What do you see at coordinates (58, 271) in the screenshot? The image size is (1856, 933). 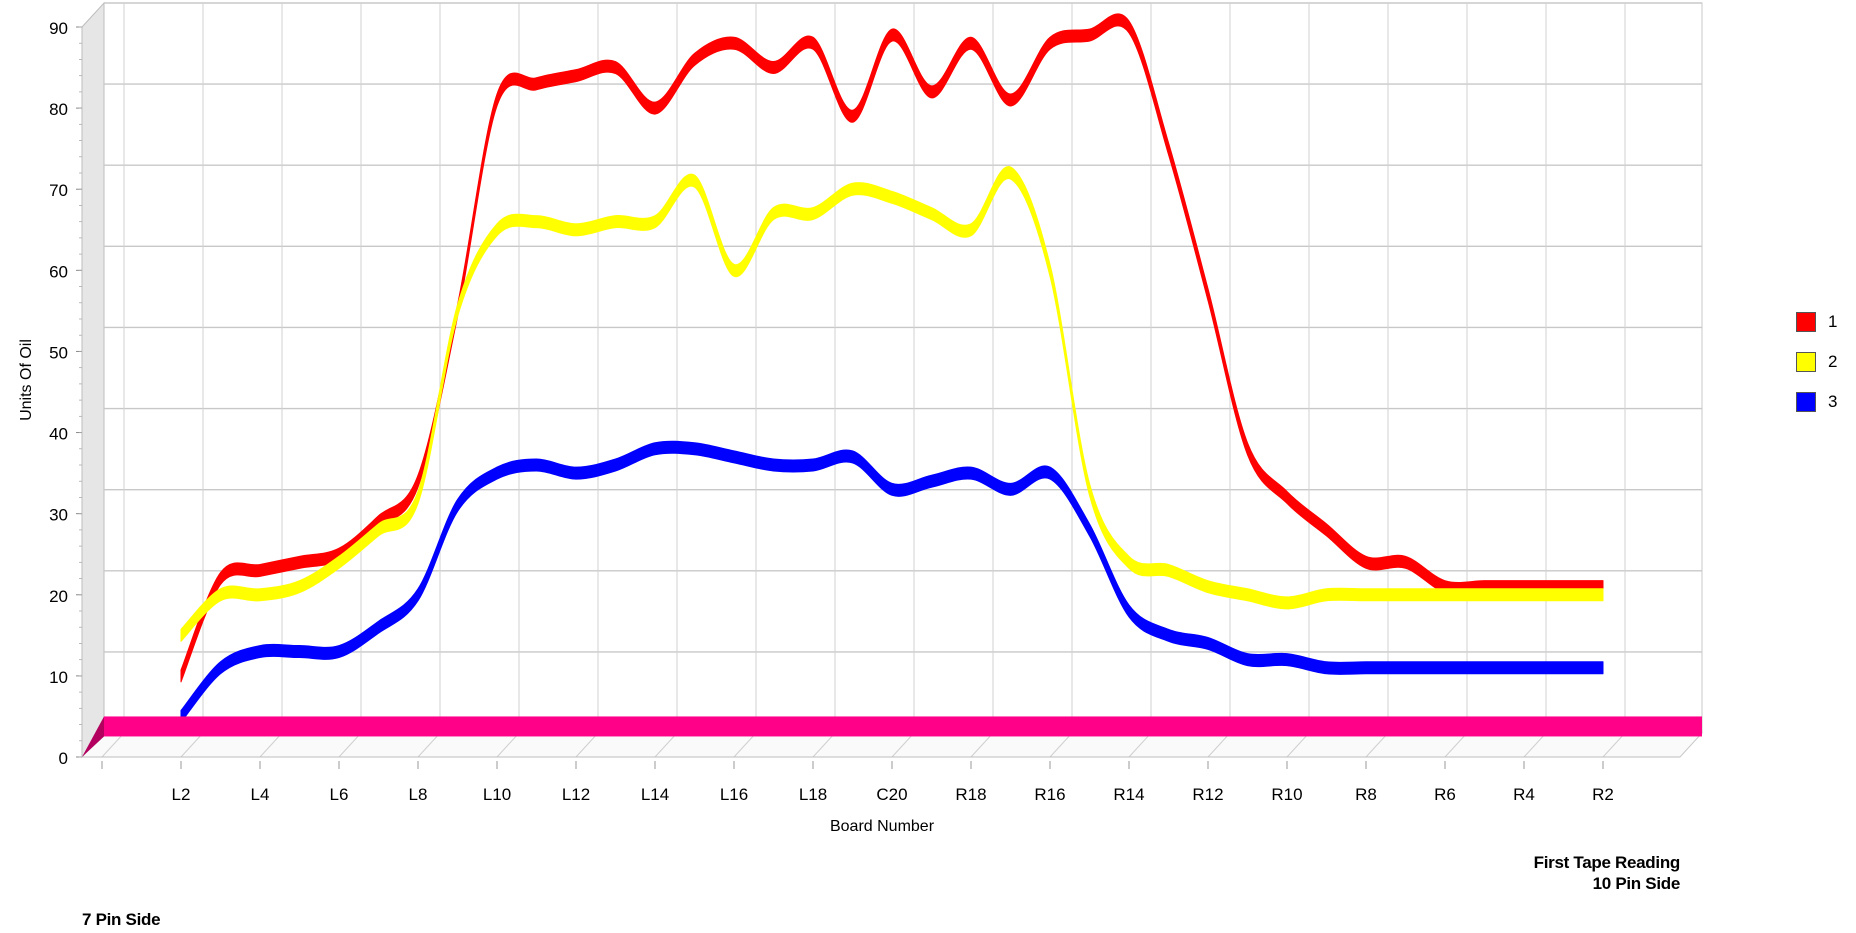 I see `y-tick-label: 60` at bounding box center [58, 271].